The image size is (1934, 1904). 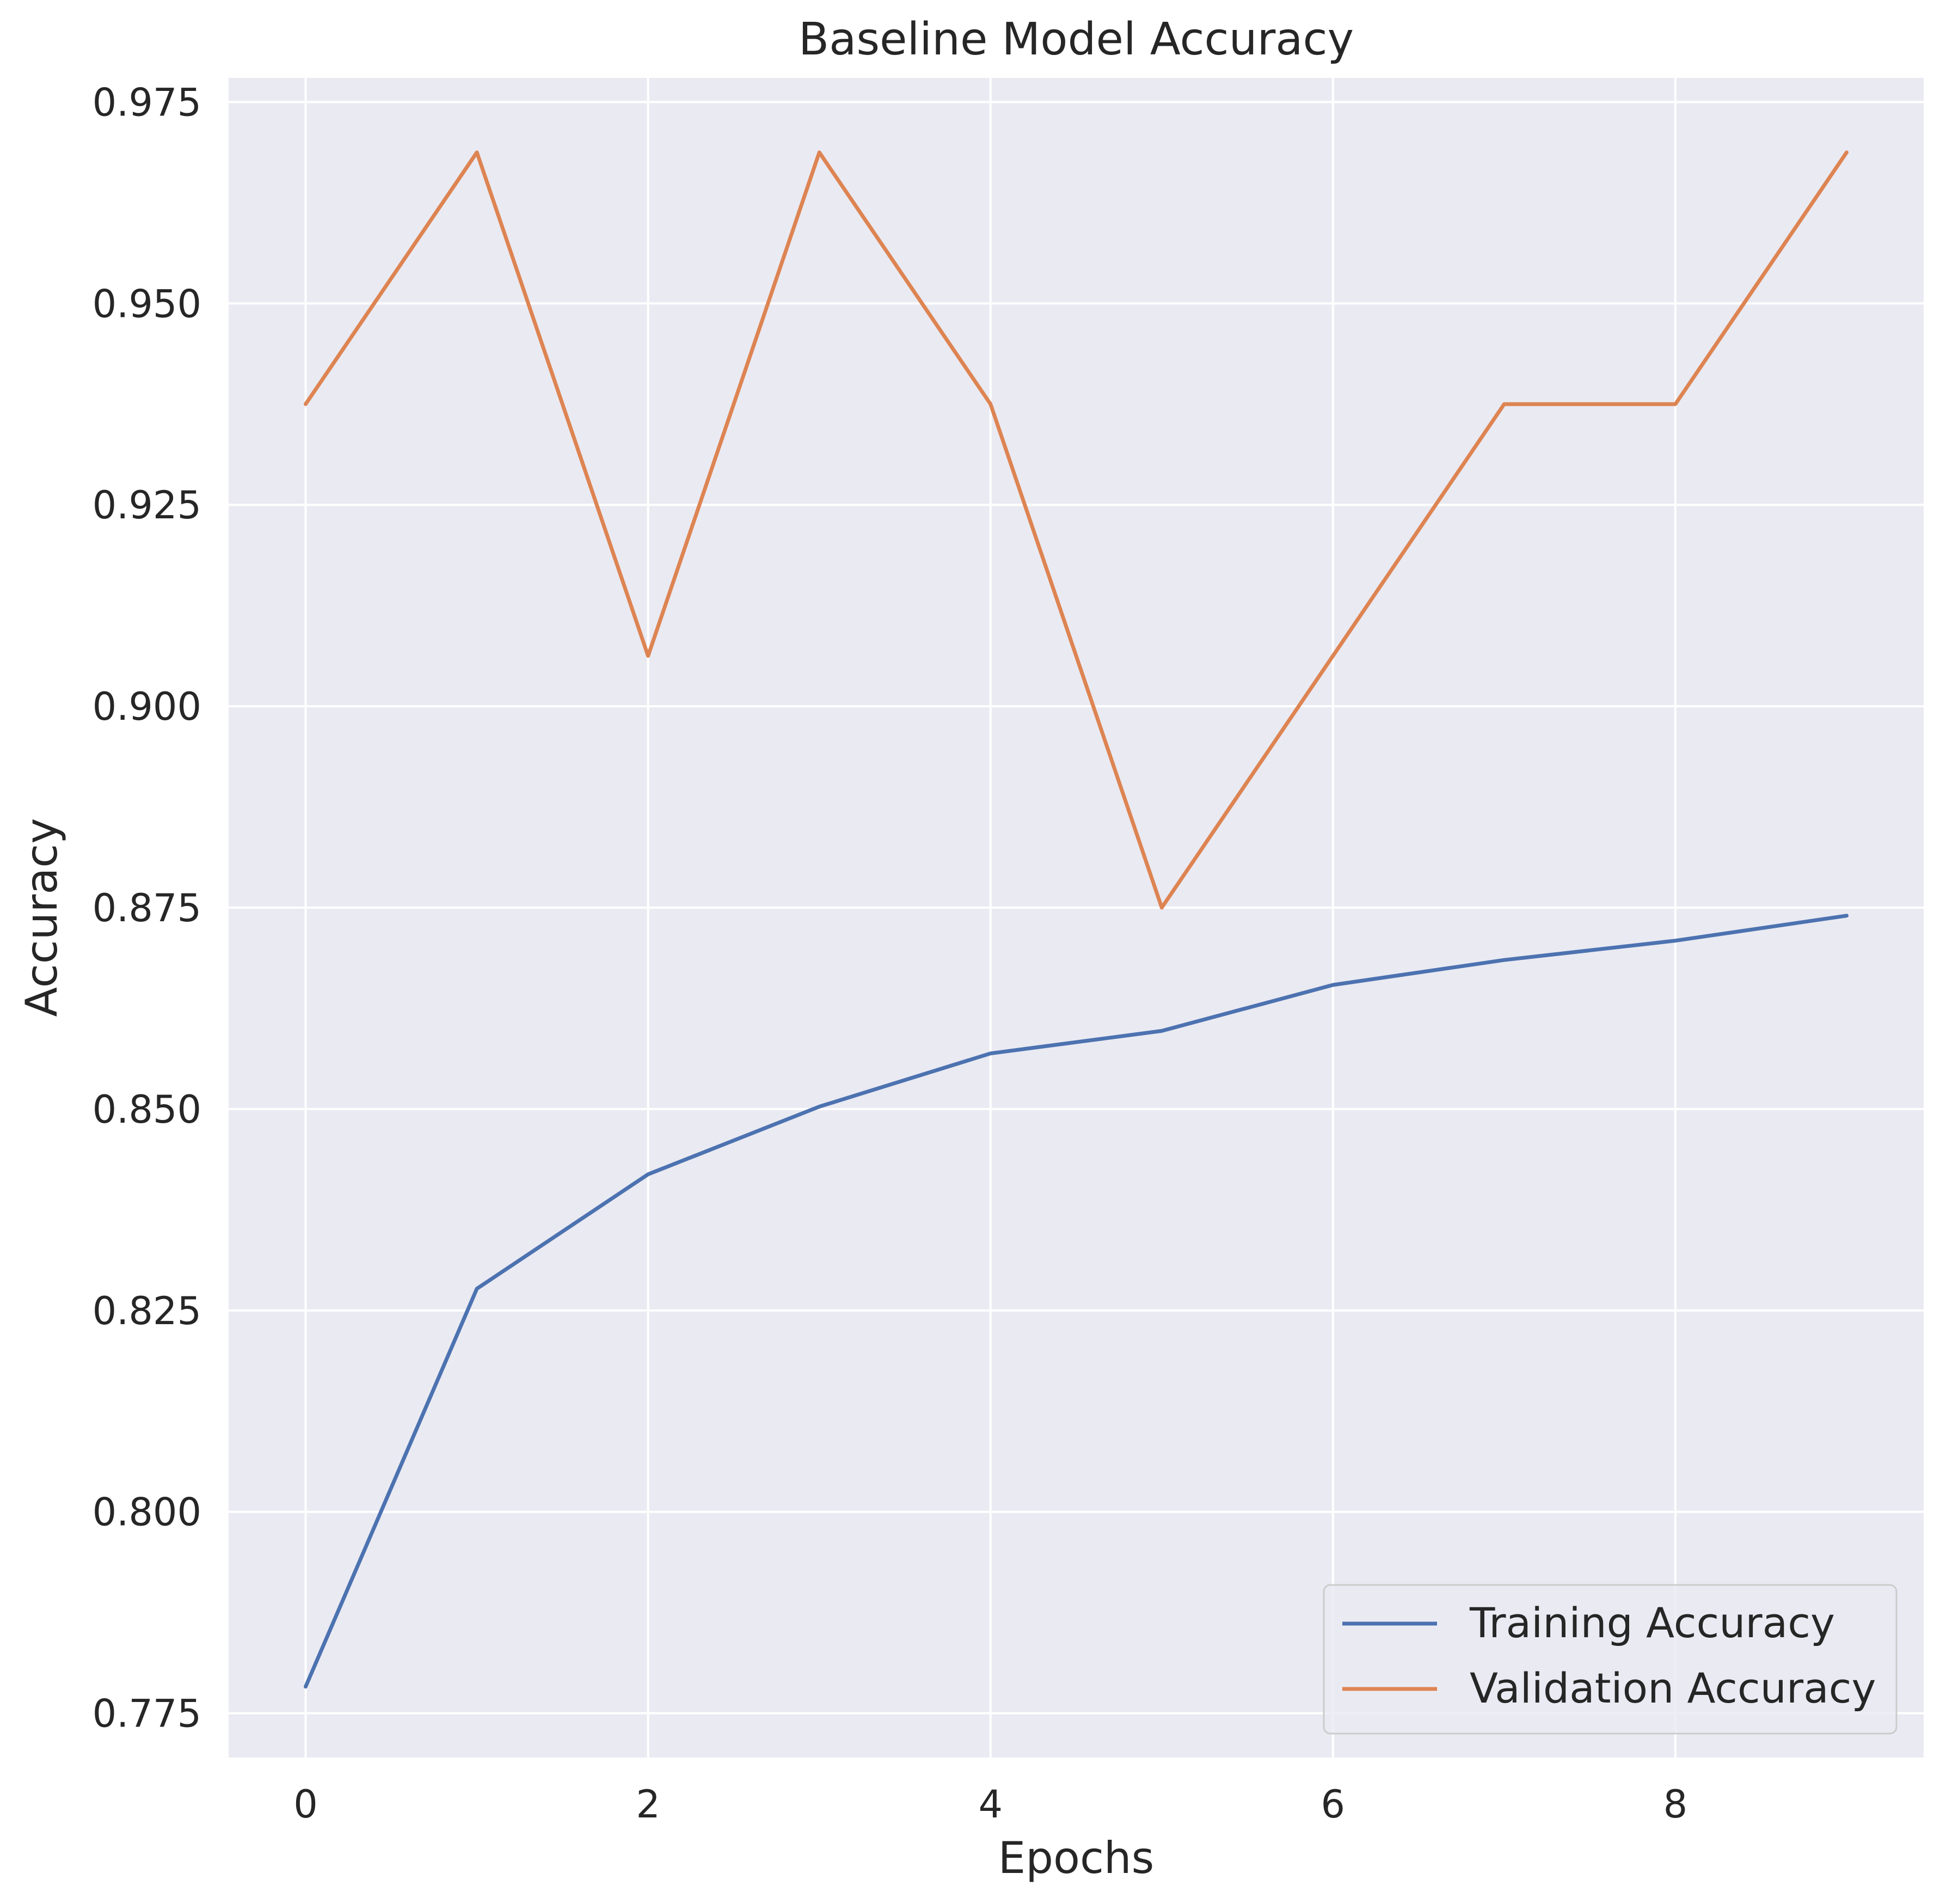 What do you see at coordinates (147, 1311) in the screenshot?
I see `y-tick-label: 0.825` at bounding box center [147, 1311].